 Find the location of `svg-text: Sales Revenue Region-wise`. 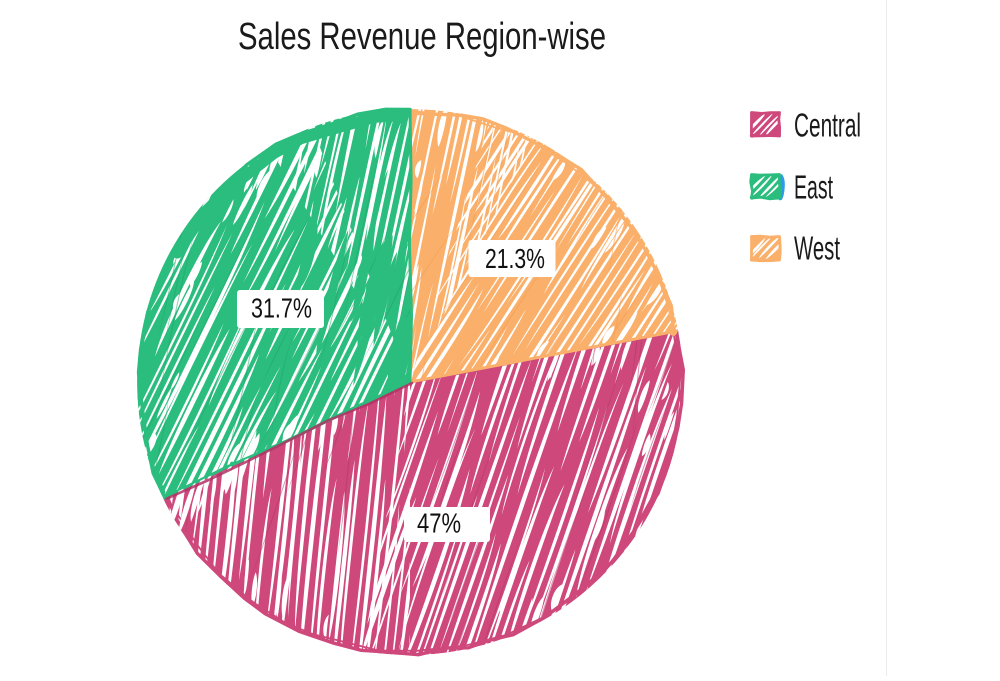

svg-text: Sales Revenue Region-wise is located at coordinates (422, 37).